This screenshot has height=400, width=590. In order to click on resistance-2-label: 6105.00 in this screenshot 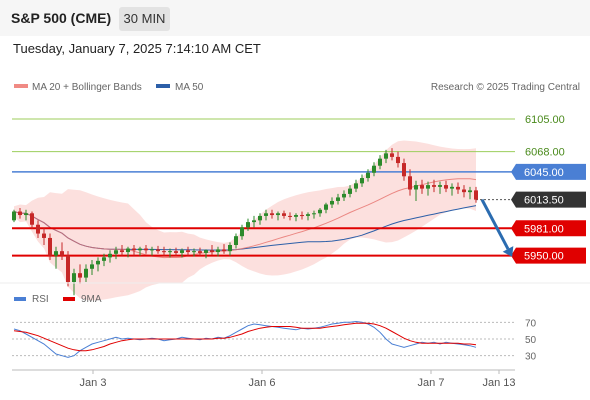, I will do `click(545, 120)`.